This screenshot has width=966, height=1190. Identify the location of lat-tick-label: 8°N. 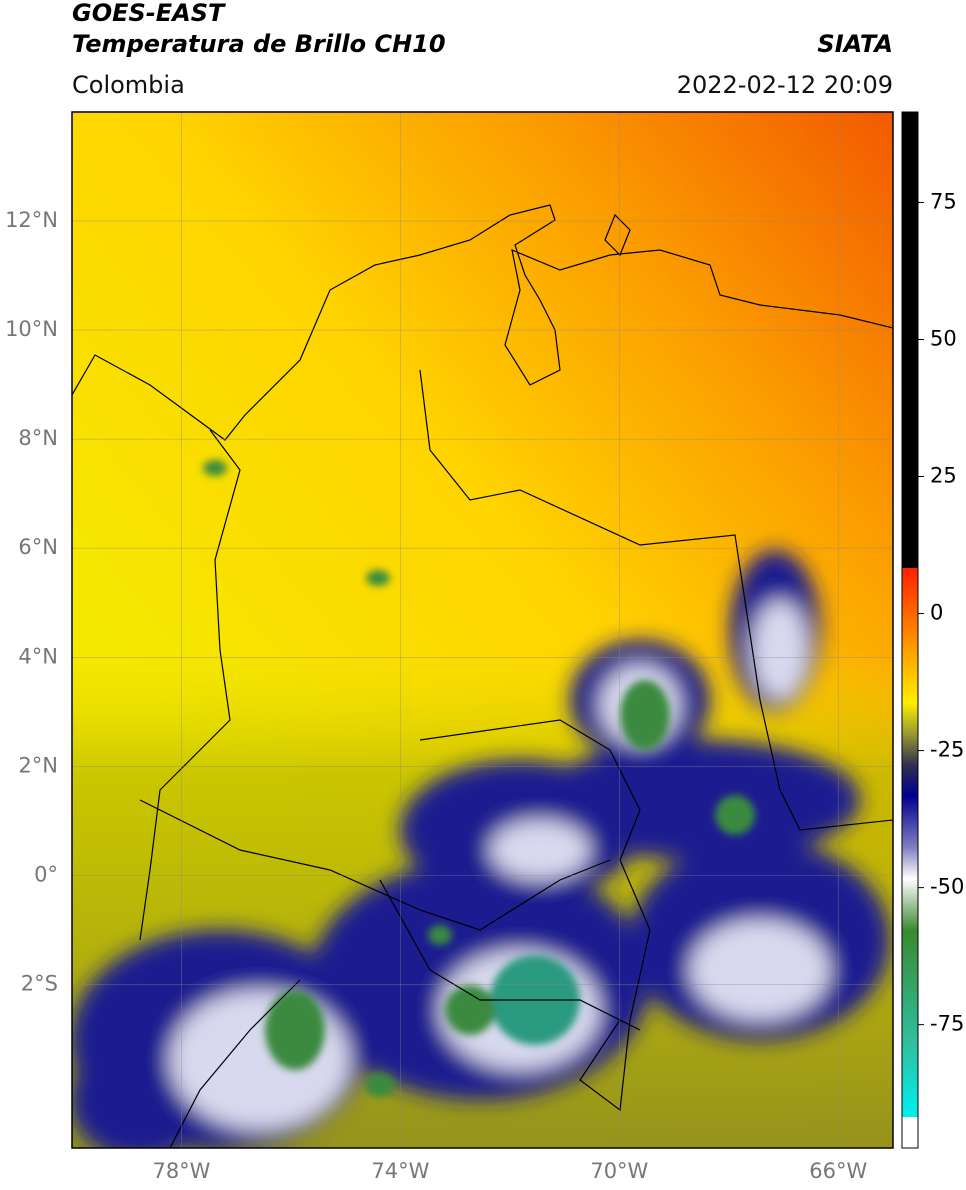
(38, 438).